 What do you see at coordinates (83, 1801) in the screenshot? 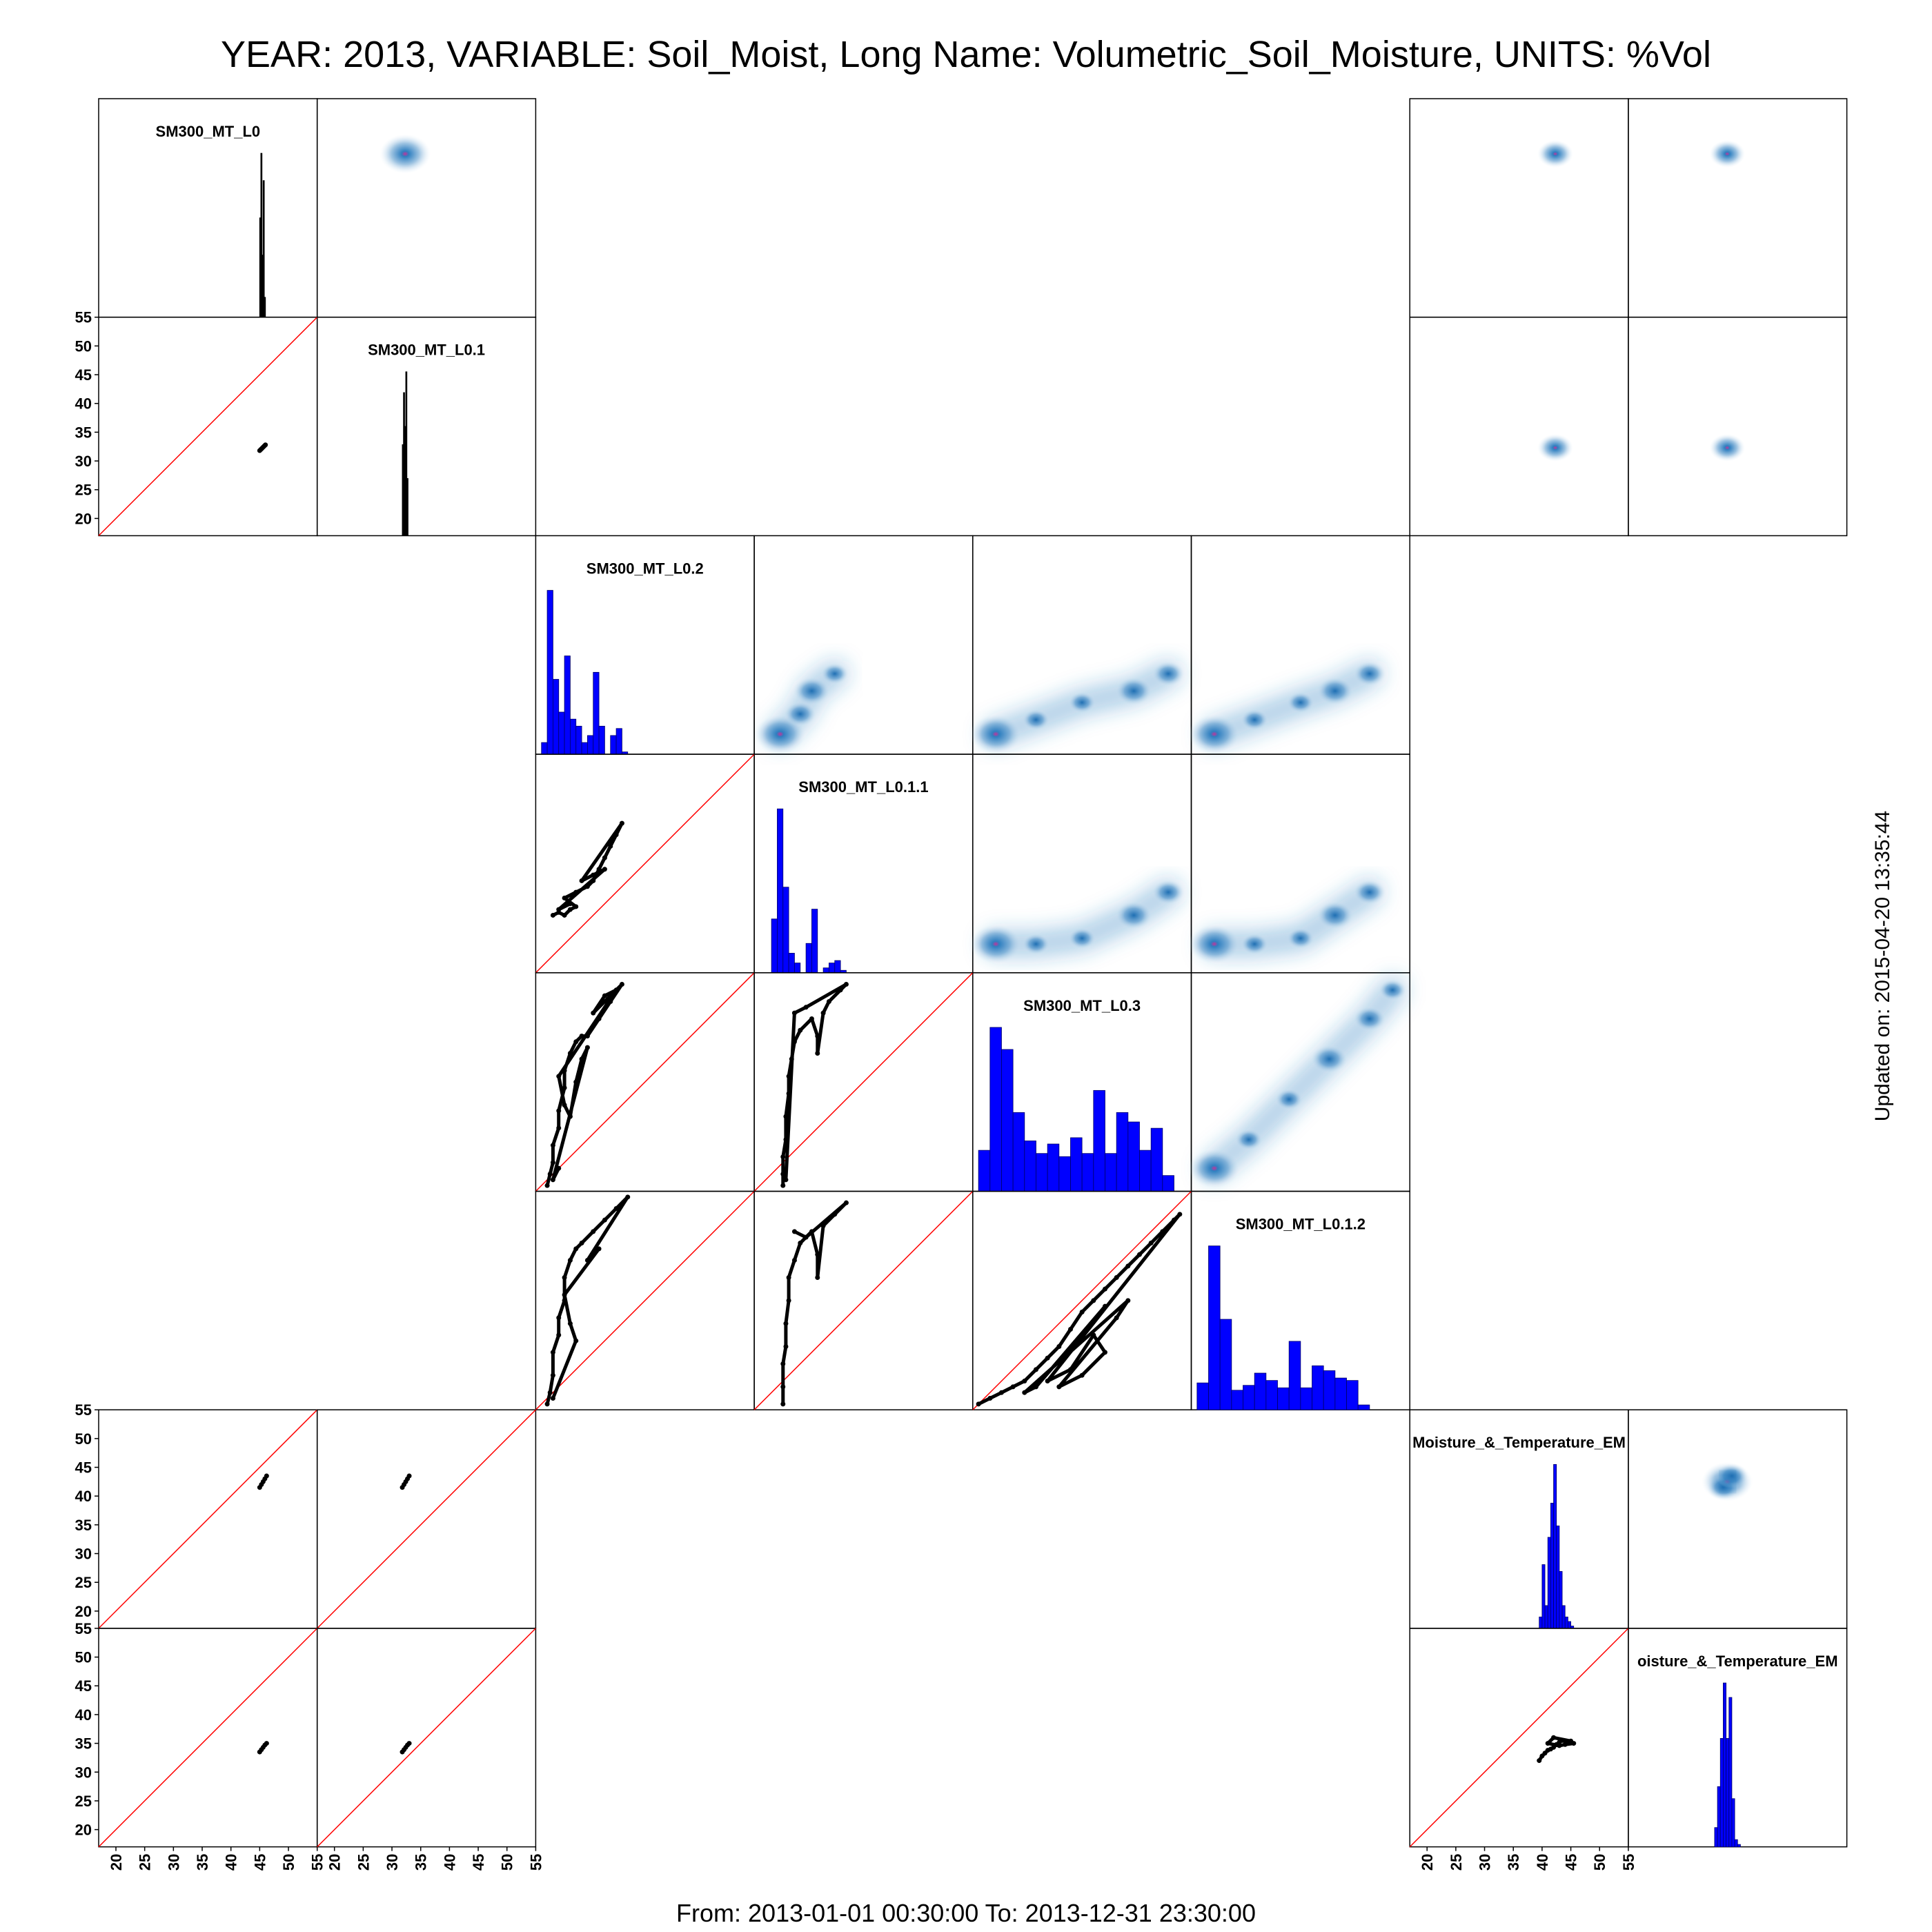
I see `y-tick-label: 25` at bounding box center [83, 1801].